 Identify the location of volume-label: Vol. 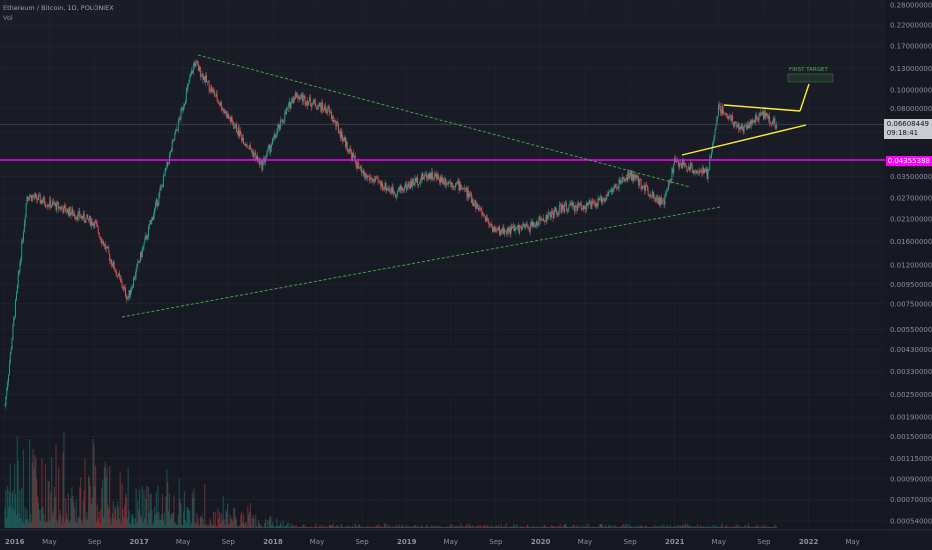
(8, 18).